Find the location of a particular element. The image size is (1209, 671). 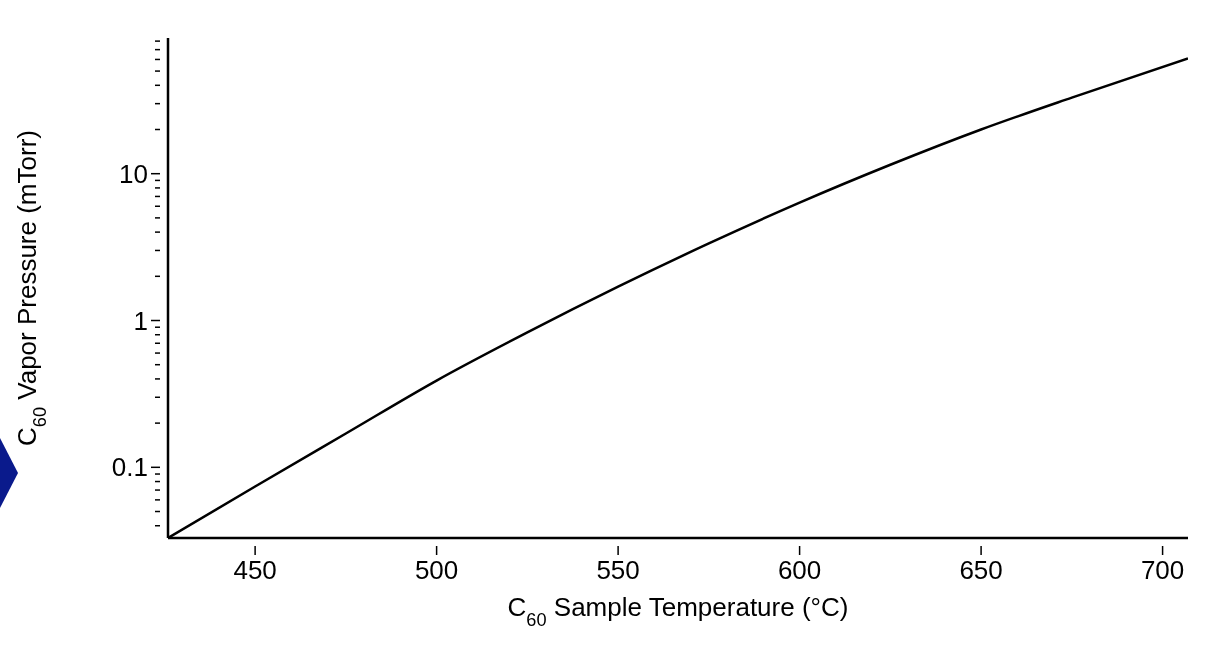

y-tick-label: 10 is located at coordinates (133, 173).